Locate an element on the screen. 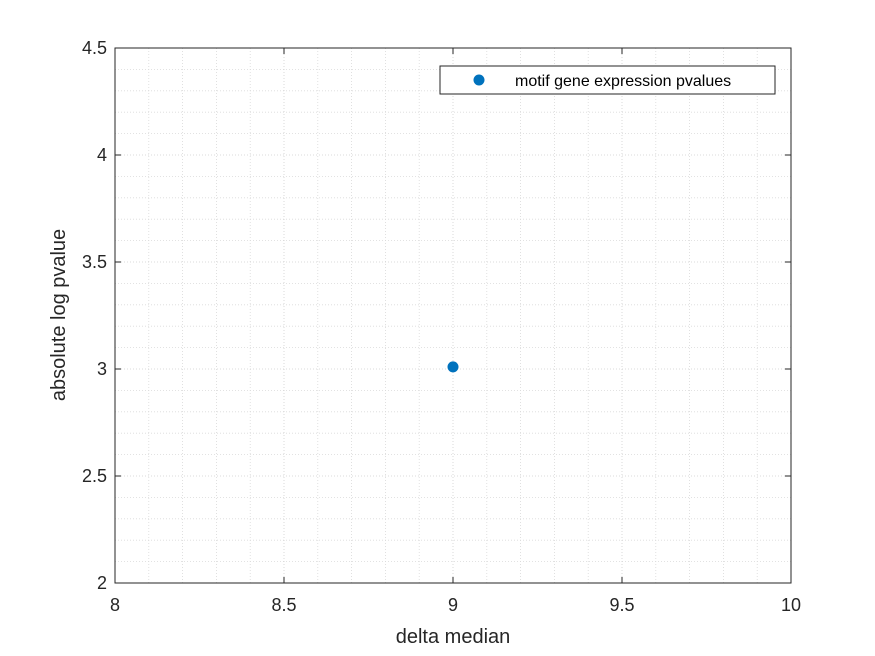 The height and width of the screenshot is (656, 875). data-point is located at coordinates (453, 367).